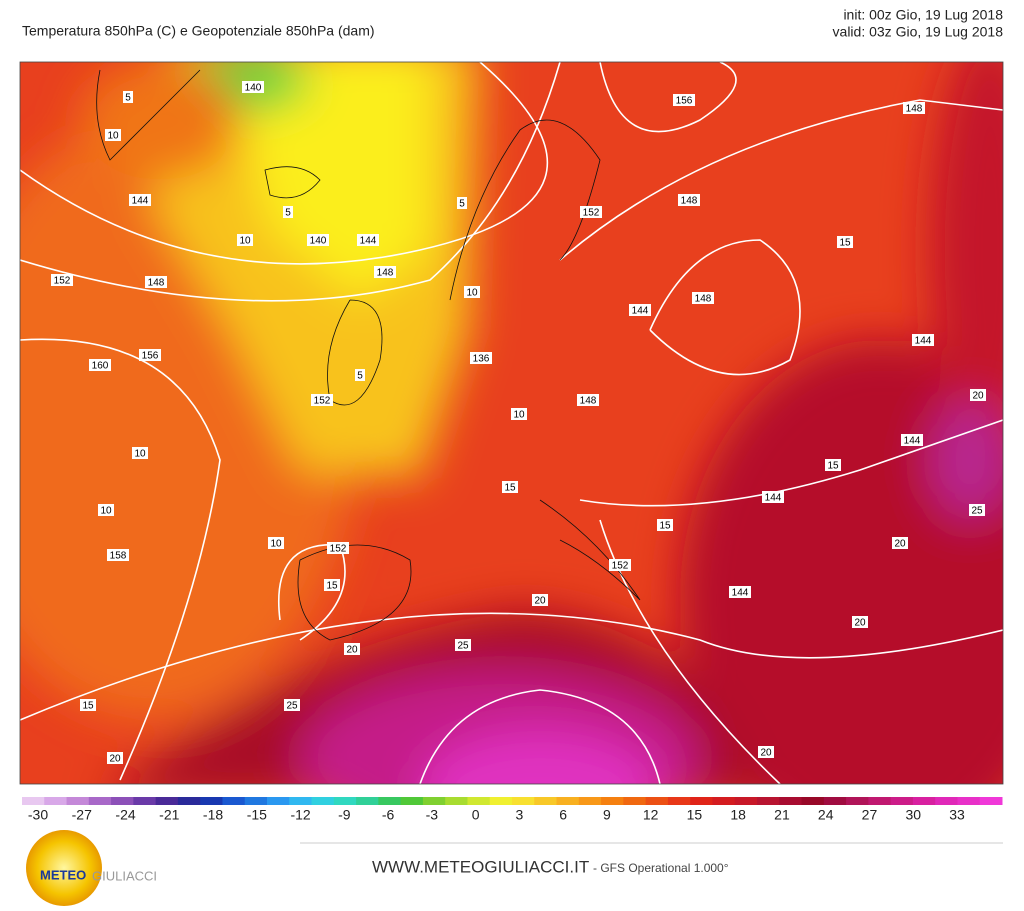 Image resolution: width=1024 pixels, height=911 pixels. Describe the element at coordinates (918, 32) in the screenshot. I see `valid-time: valid: 03z Gio, 19 Lug 2018` at that location.